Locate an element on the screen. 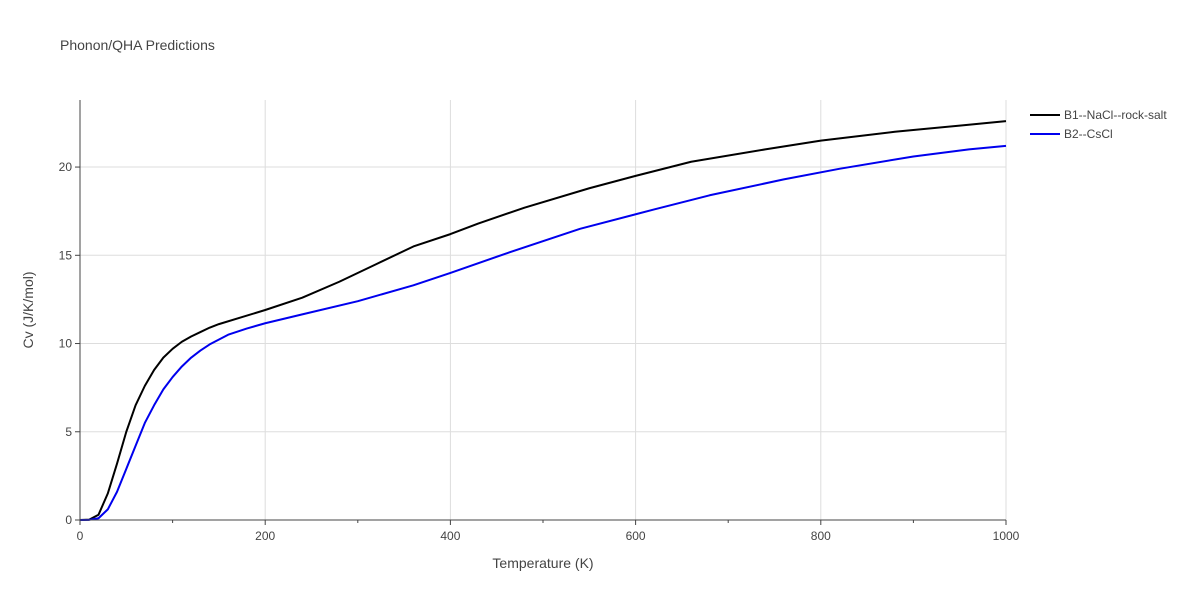 The width and height of the screenshot is (1200, 600). y-tick-label: 10 is located at coordinates (66, 344).